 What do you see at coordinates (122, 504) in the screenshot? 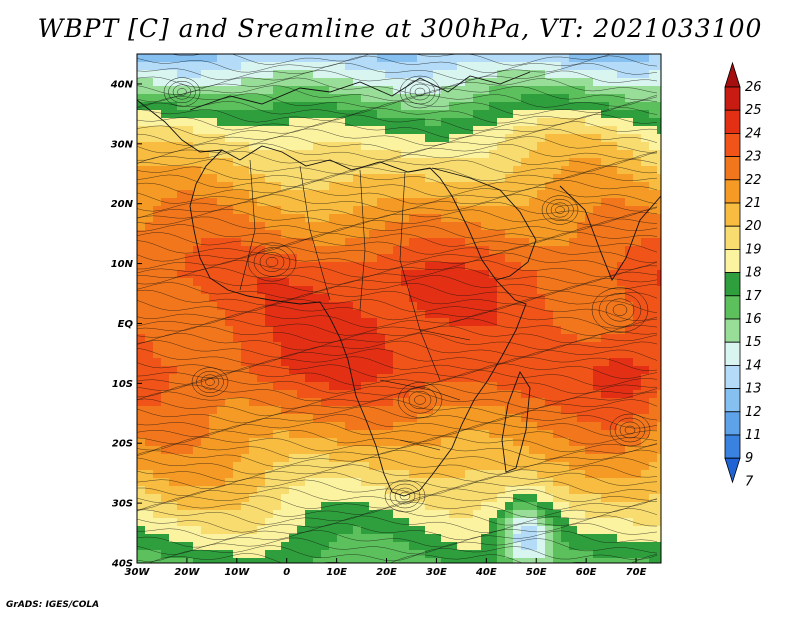
I see `lat-tick-label: 30S` at bounding box center [122, 504].